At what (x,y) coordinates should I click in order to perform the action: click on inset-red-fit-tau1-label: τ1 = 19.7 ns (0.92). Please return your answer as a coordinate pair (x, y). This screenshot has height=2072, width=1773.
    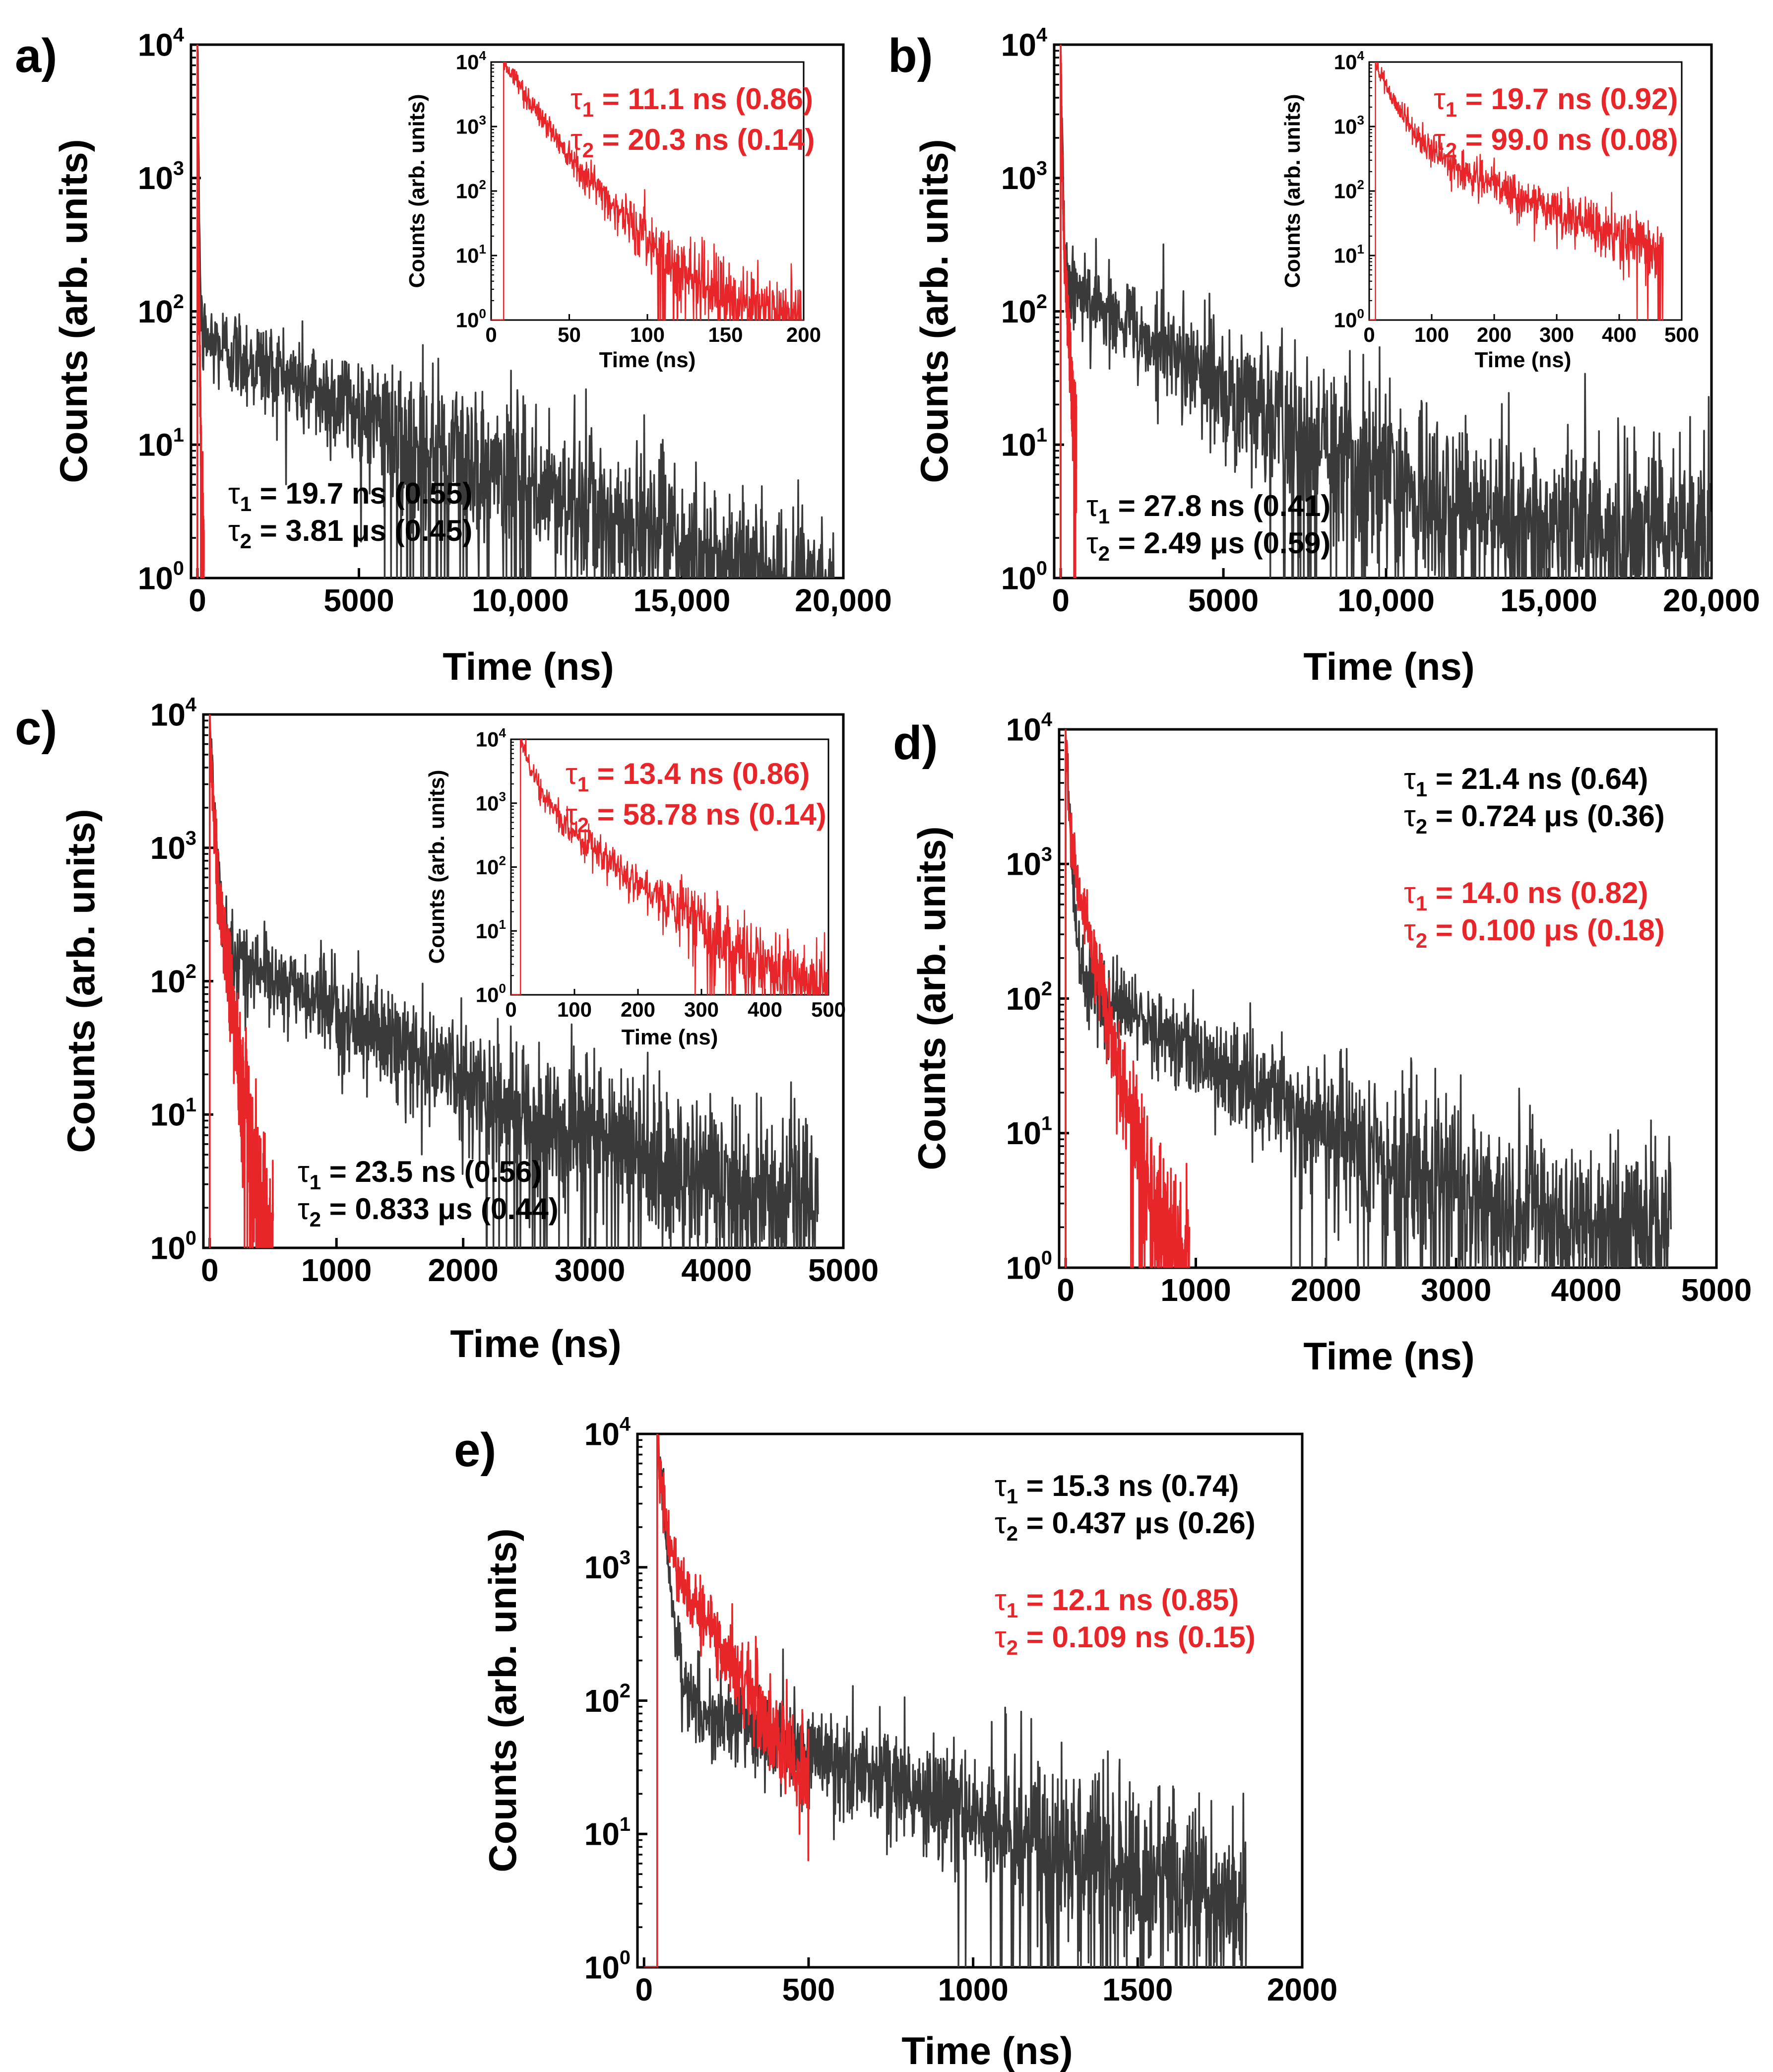
    Looking at the image, I should click on (1556, 101).